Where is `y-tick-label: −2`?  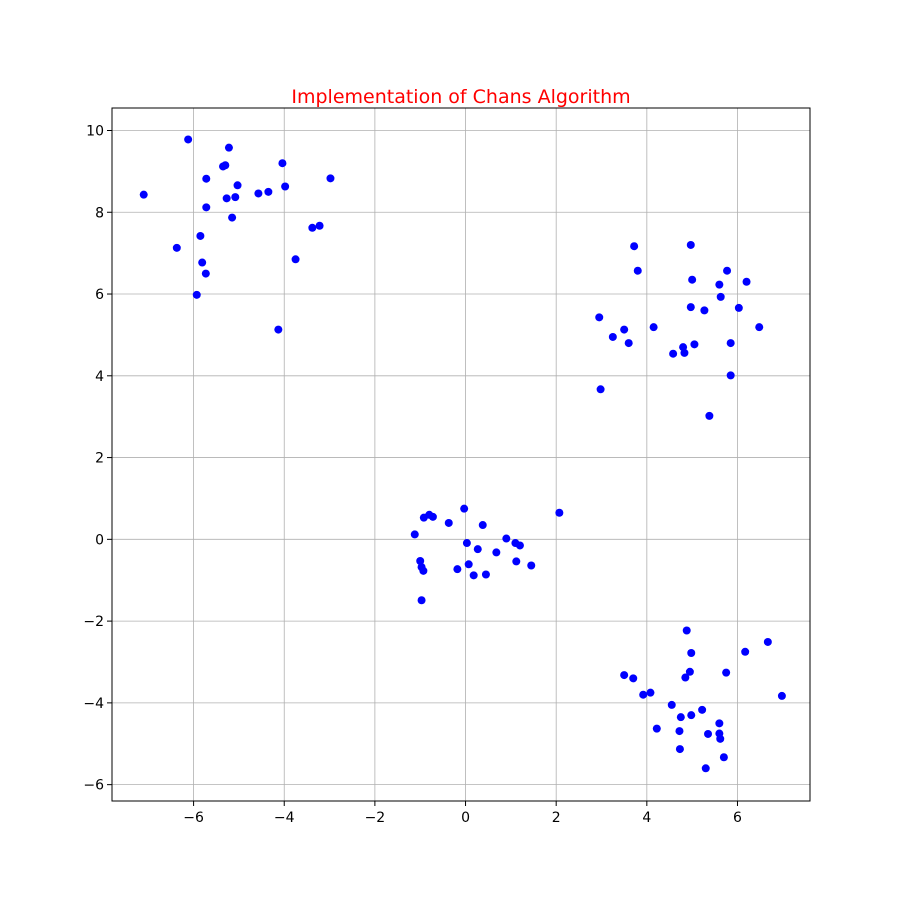
y-tick-label: −2 is located at coordinates (93, 622).